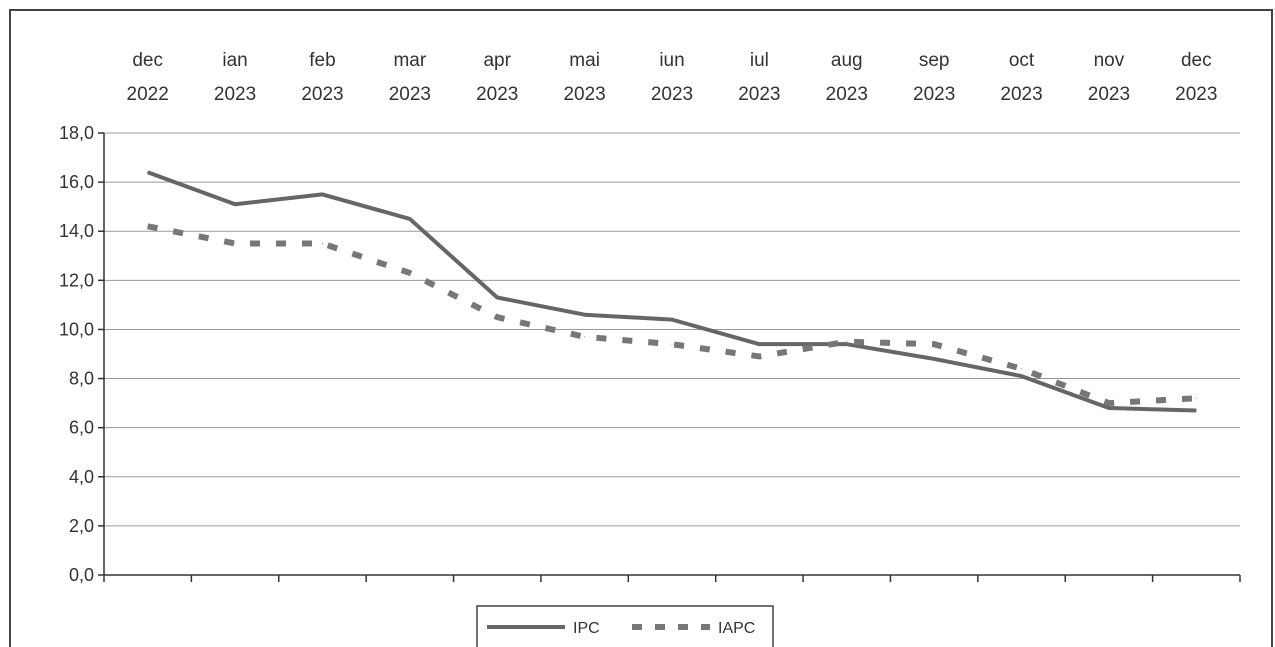 This screenshot has width=1275, height=647. Describe the element at coordinates (76, 280) in the screenshot. I see `y-tick-label: 12,0` at that location.